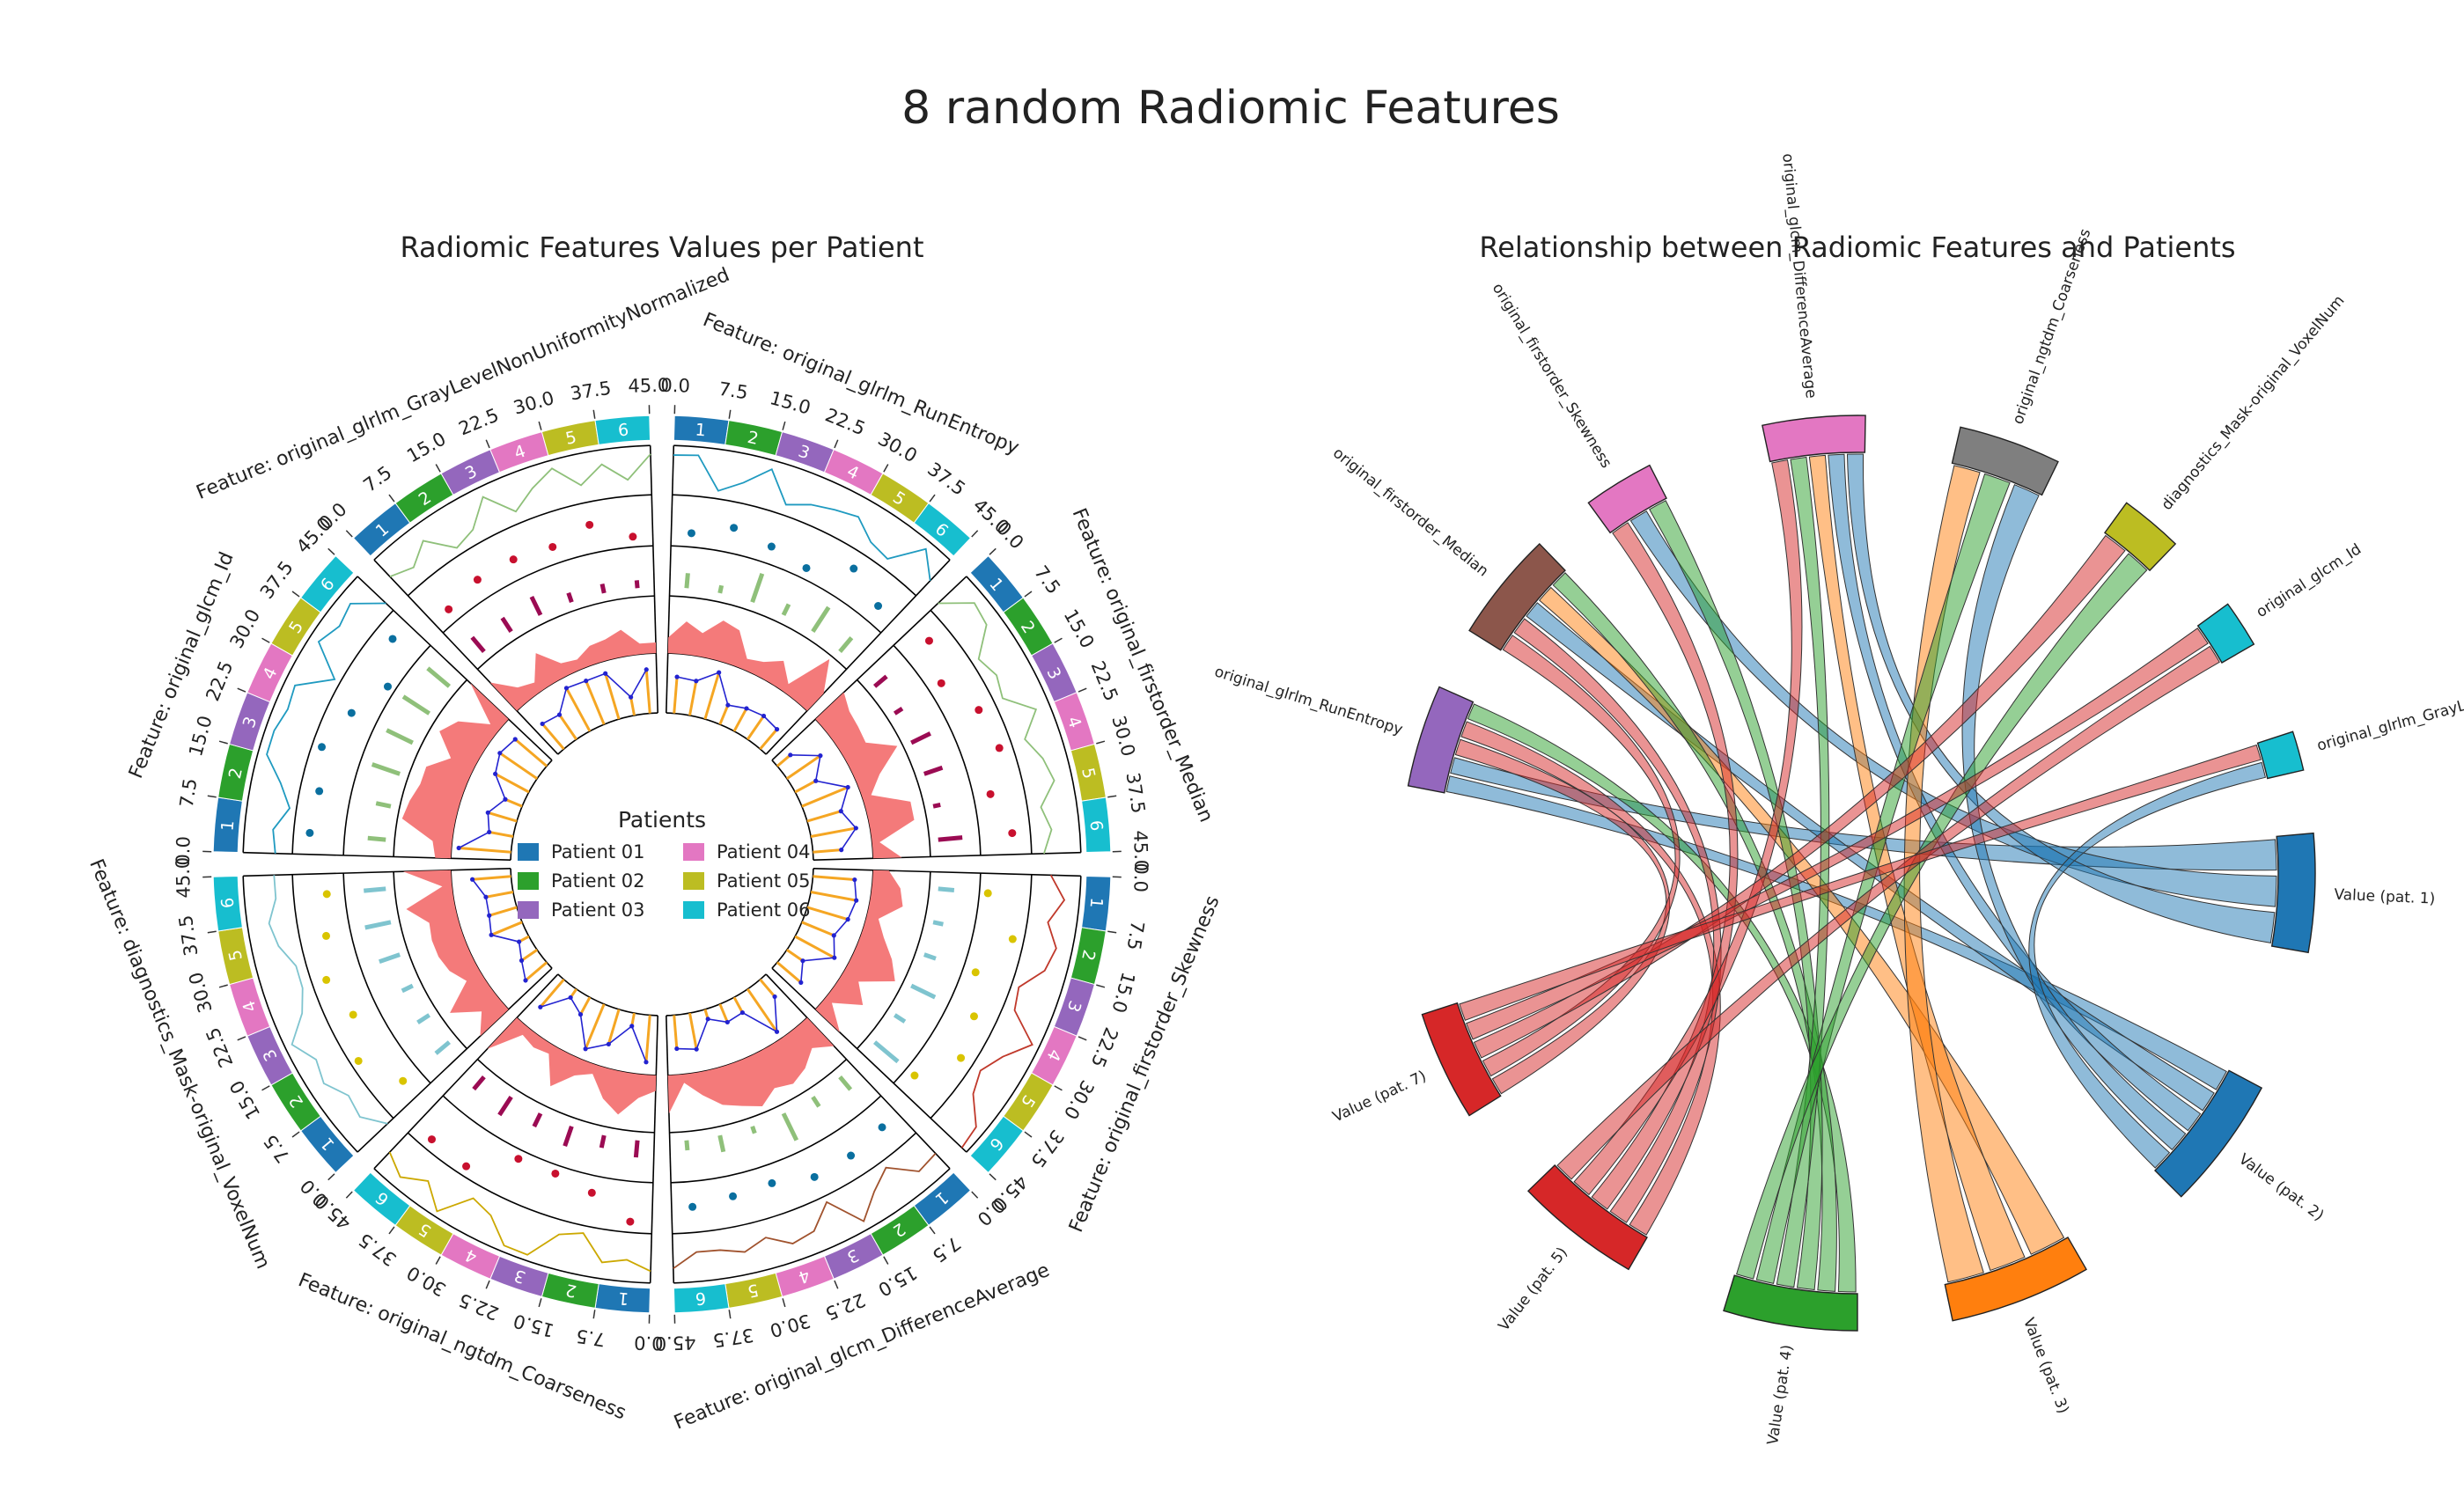 This screenshot has height=1512, width=2464. What do you see at coordinates (1079, 629) in the screenshot?
I see `tick-label: 15.0` at bounding box center [1079, 629].